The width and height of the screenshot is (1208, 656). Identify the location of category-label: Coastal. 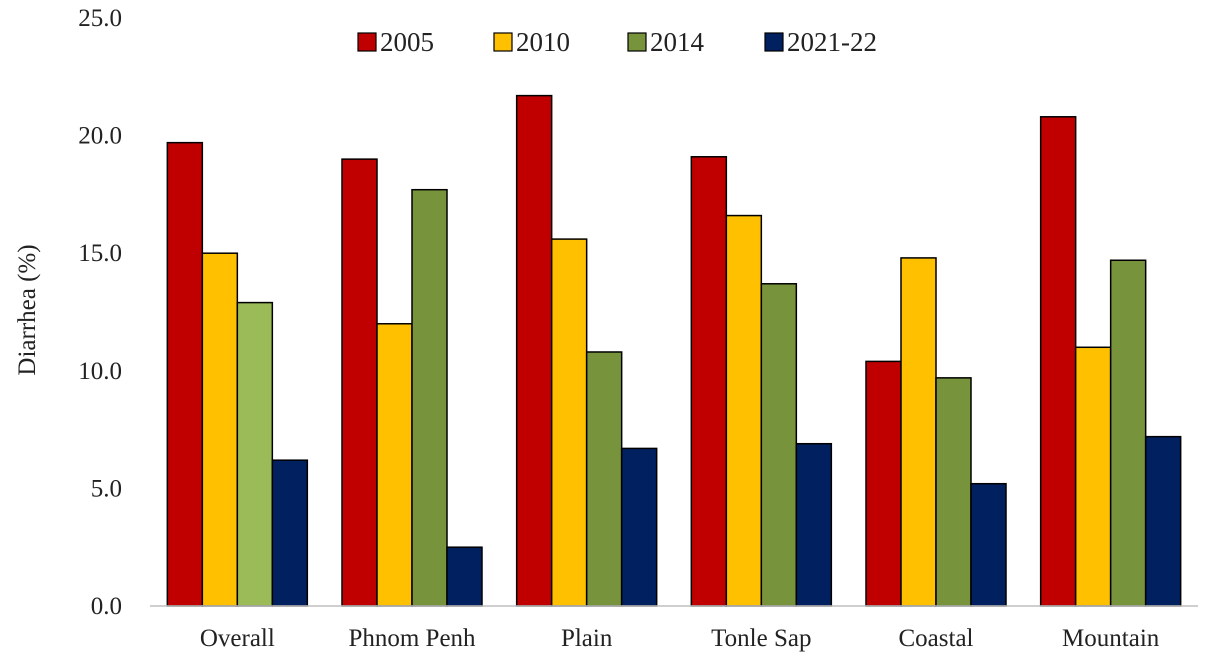
(936, 638).